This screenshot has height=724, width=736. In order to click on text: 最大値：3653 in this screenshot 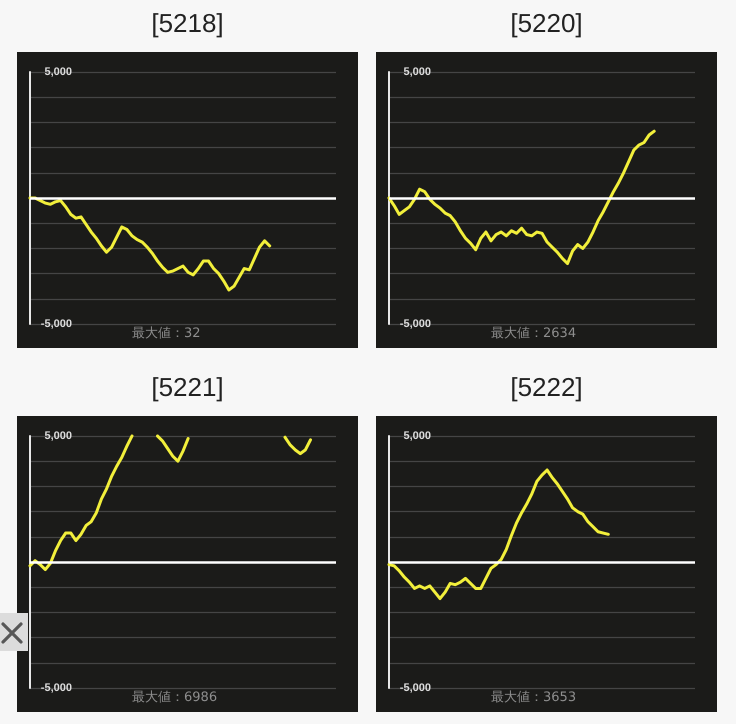, I will do `click(533, 697)`.